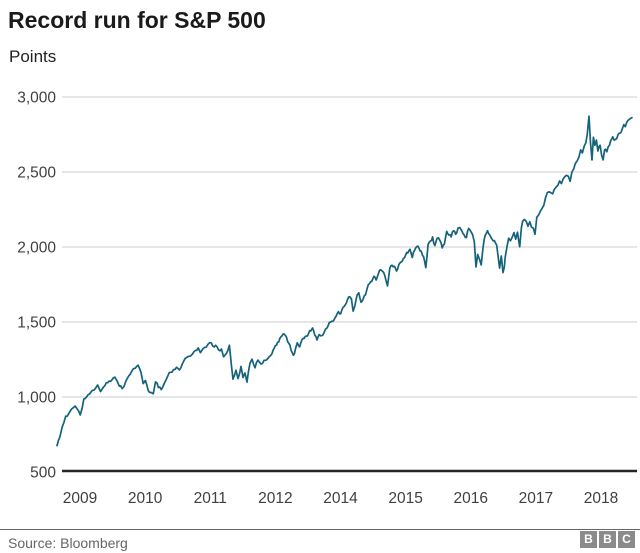  What do you see at coordinates (601, 498) in the screenshot?
I see `x-axis-tick-label: 2018` at bounding box center [601, 498].